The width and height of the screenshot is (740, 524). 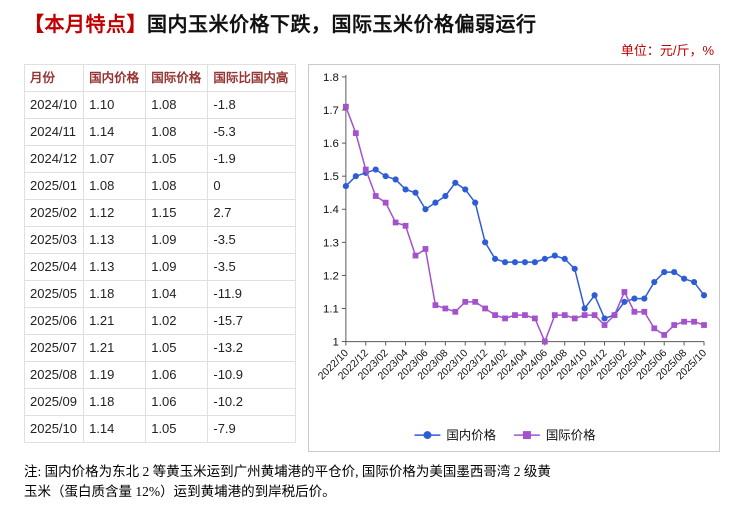 I want to click on table-cell: 2025/09, so click(x=54, y=402).